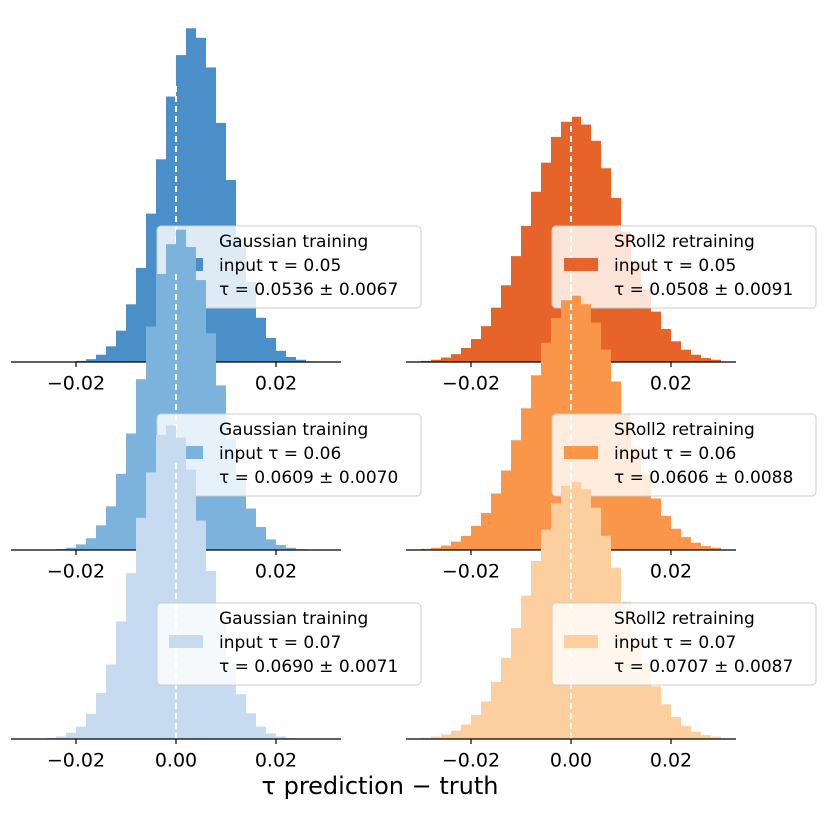 The image size is (830, 815). Describe the element at coordinates (308, 667) in the screenshot. I see `legend-label: τ = 0.0690 ± 0.0071` at that location.